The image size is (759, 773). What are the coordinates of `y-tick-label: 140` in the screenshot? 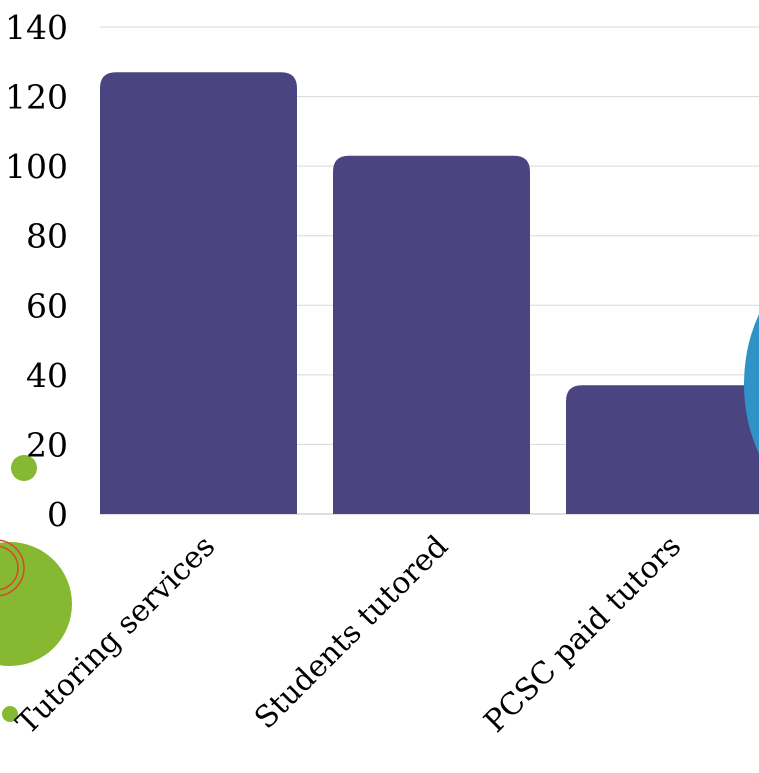 It's located at (36, 27).